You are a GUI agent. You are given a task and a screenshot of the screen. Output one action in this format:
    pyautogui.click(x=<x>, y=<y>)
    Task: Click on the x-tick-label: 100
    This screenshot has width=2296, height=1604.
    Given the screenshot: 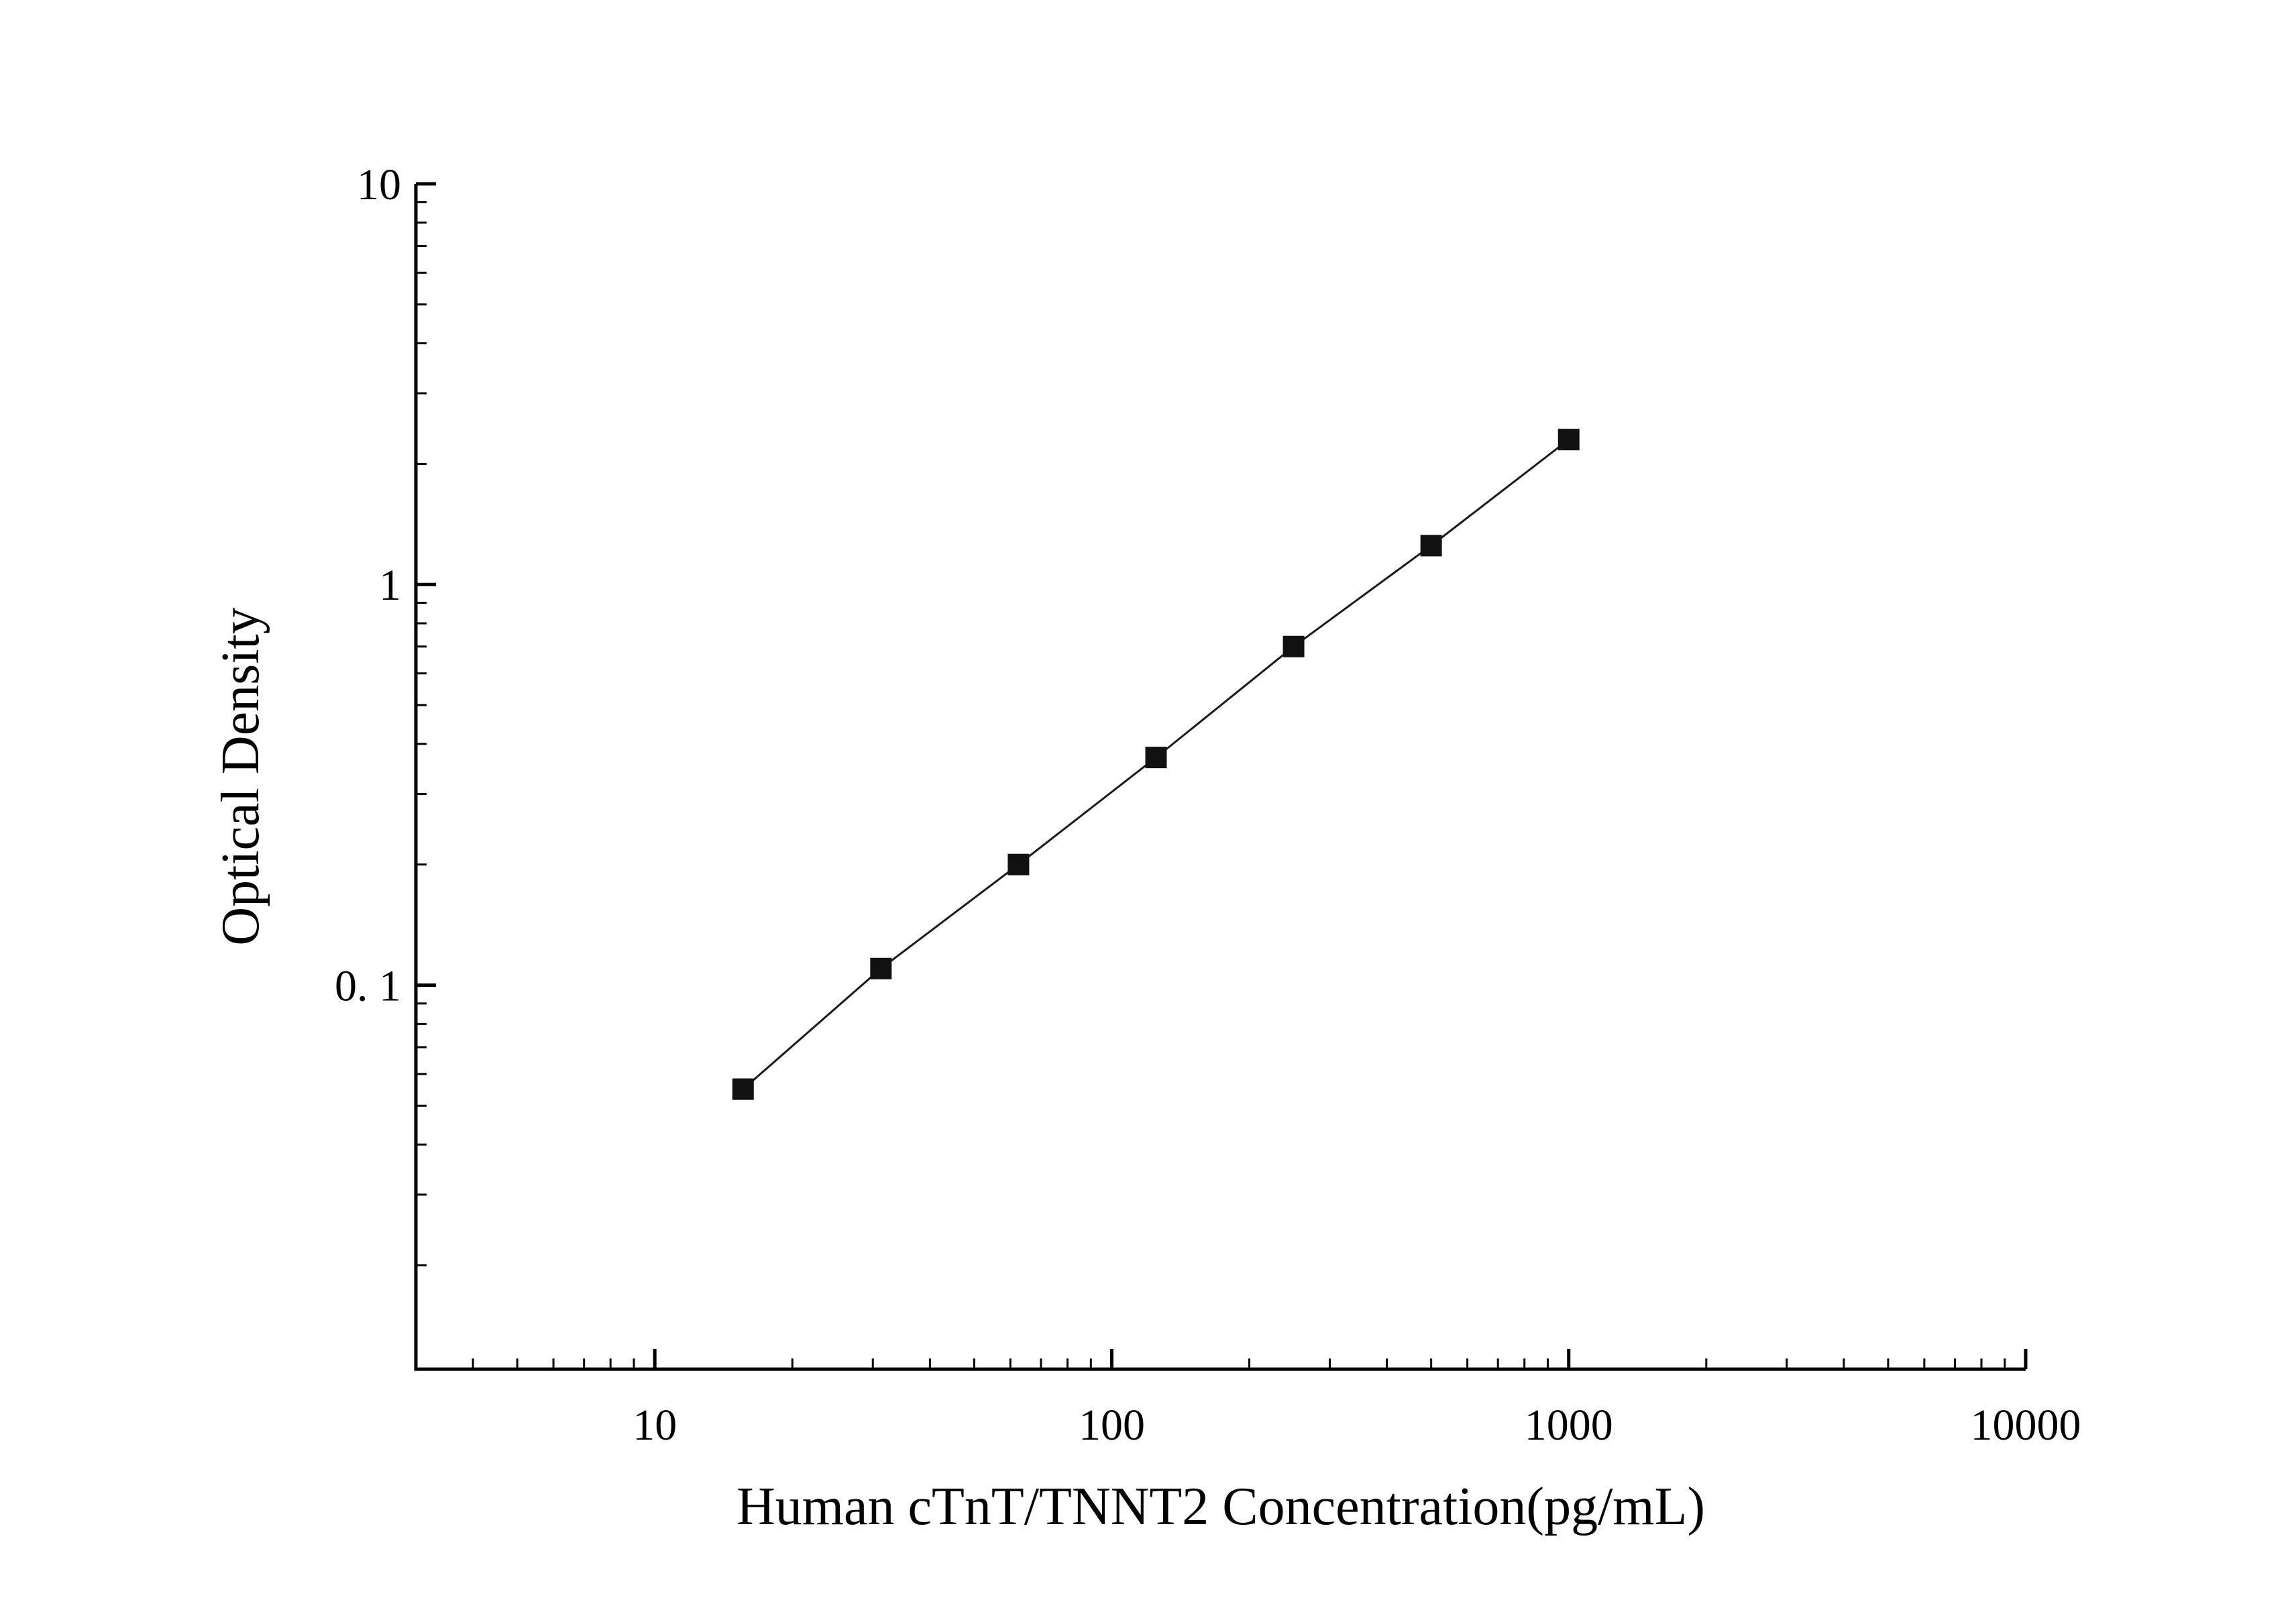 What is the action you would take?
    pyautogui.click(x=1112, y=1425)
    